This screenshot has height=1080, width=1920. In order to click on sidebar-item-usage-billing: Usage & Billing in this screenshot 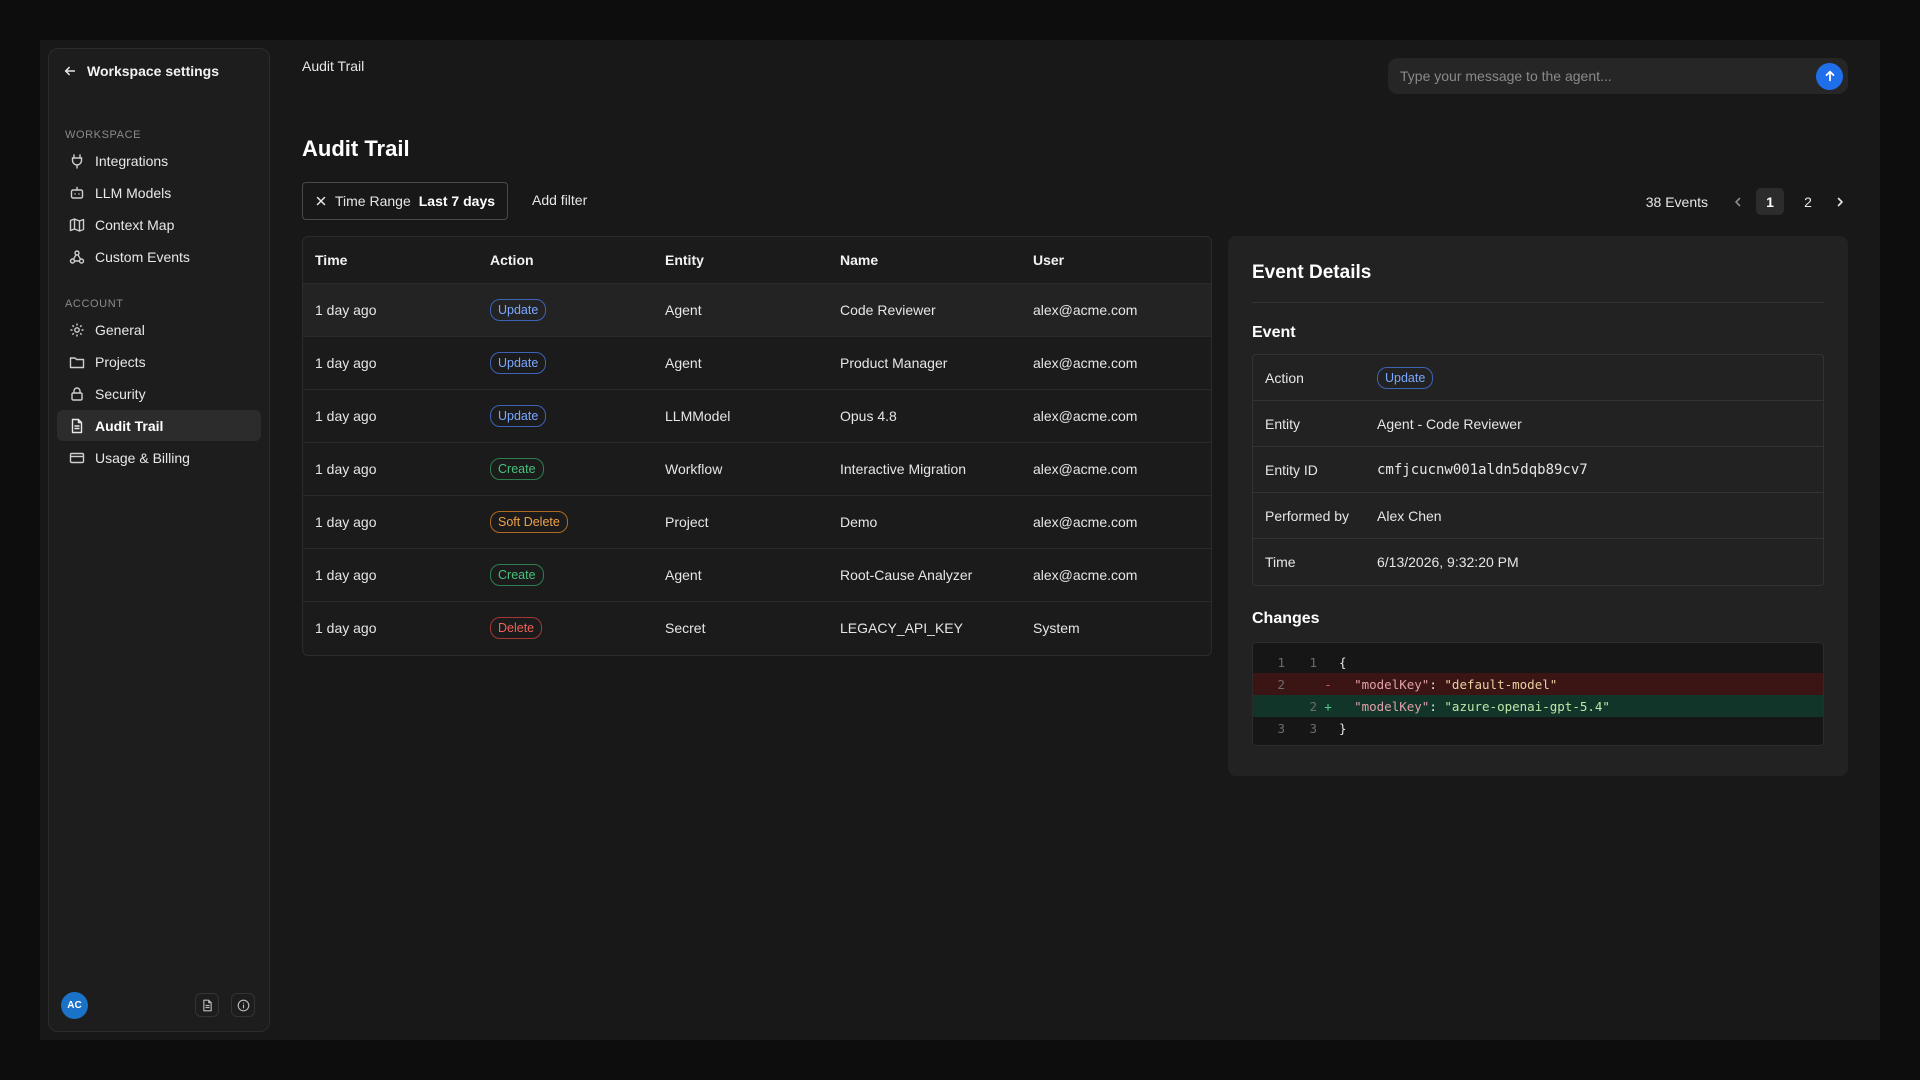, I will do `click(159, 457)`.